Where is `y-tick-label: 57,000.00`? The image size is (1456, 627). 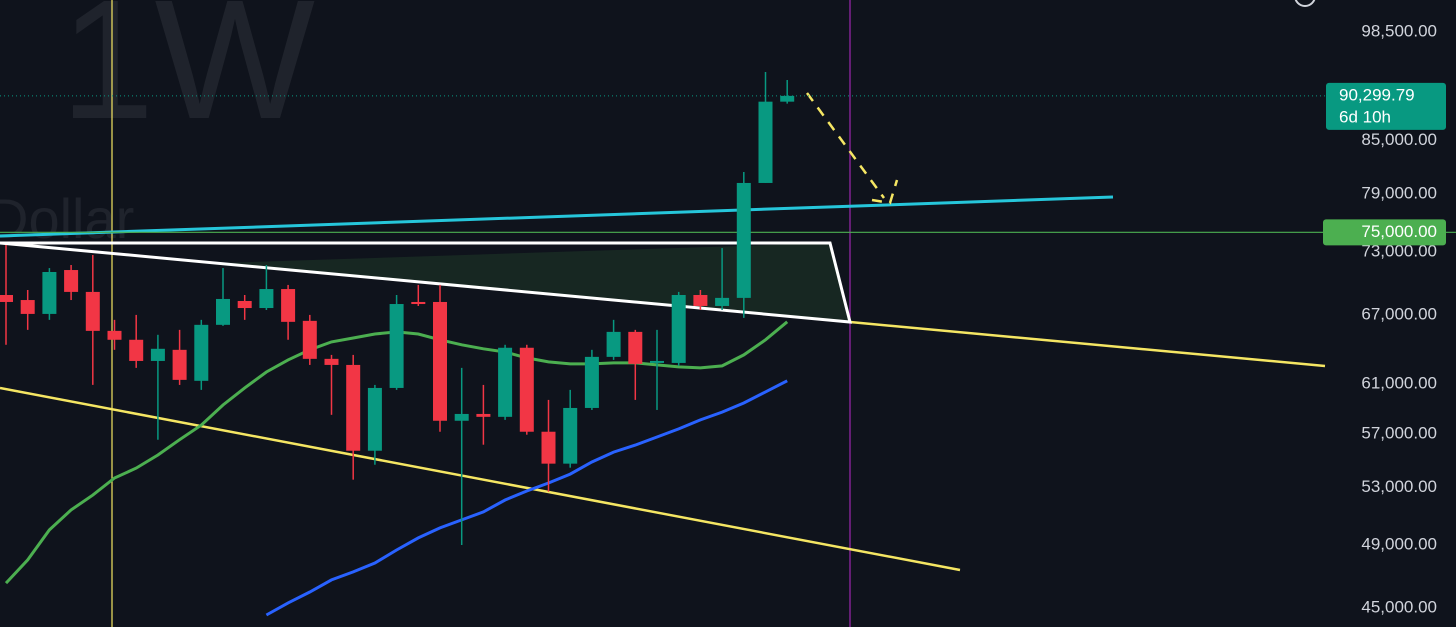
y-tick-label: 57,000.00 is located at coordinates (1399, 433).